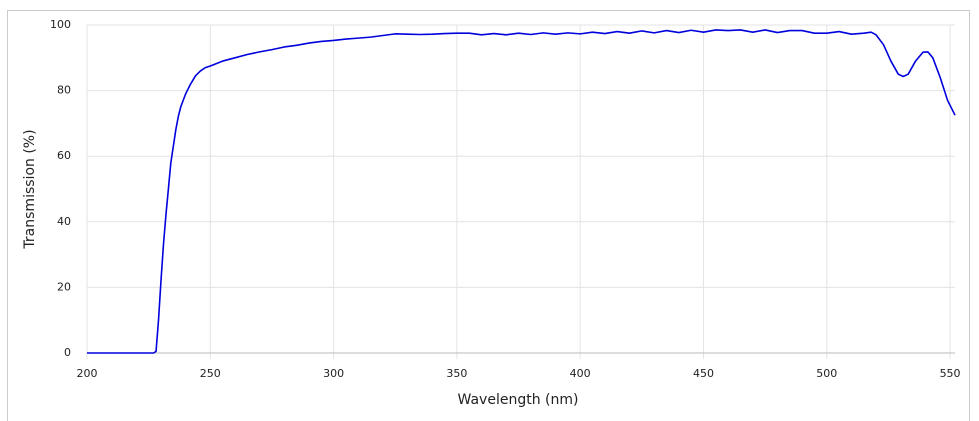  Describe the element at coordinates (518, 400) in the screenshot. I see `x-axis-title: Wavelength (nm)` at that location.